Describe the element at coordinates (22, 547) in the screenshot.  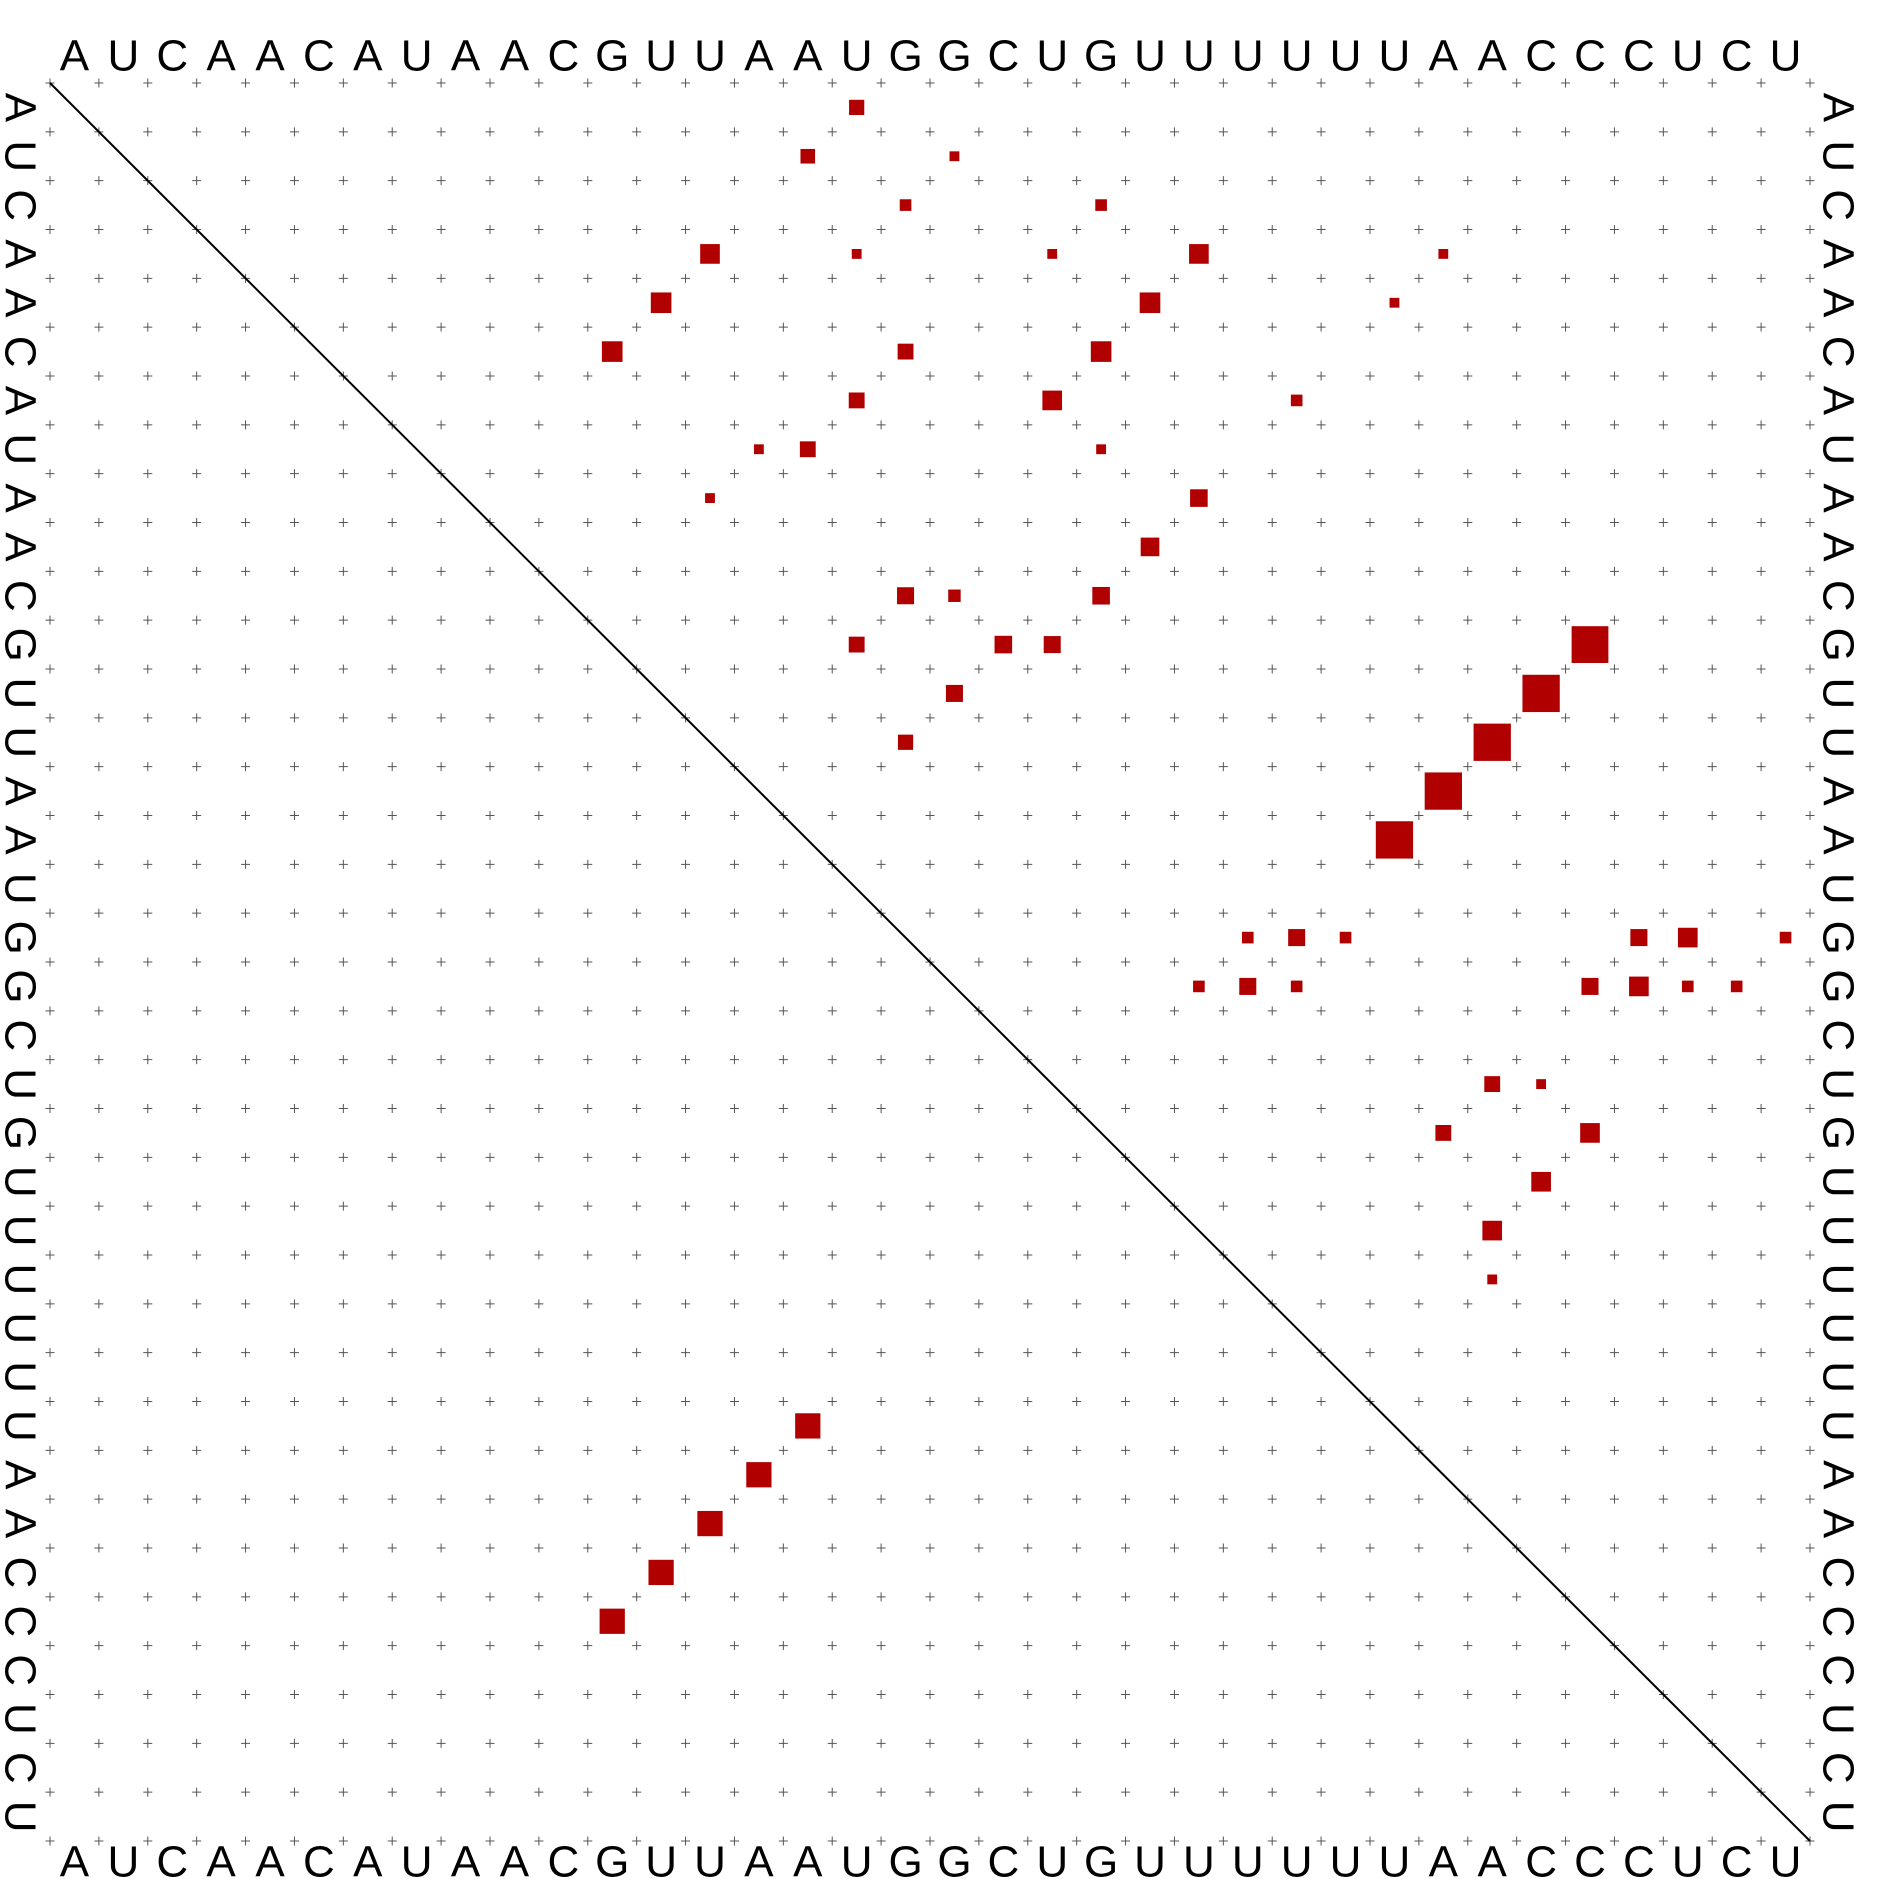
I see `sequence-letter-left: A` at that location.